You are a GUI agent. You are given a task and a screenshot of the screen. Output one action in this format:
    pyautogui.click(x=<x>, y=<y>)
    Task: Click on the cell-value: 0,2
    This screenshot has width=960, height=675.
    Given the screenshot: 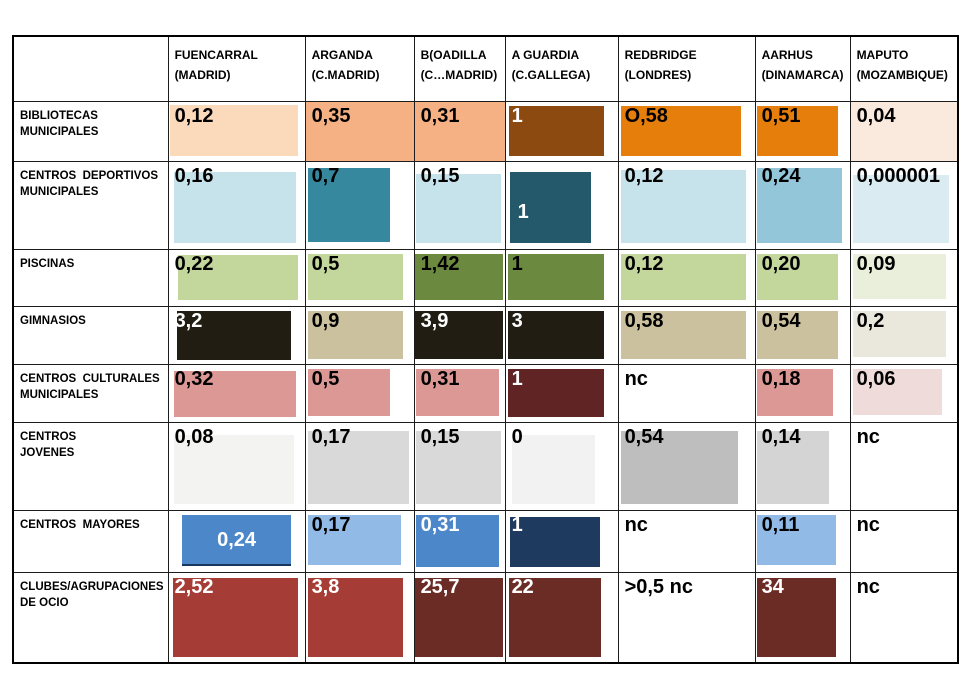 What is the action you would take?
    pyautogui.click(x=870, y=320)
    